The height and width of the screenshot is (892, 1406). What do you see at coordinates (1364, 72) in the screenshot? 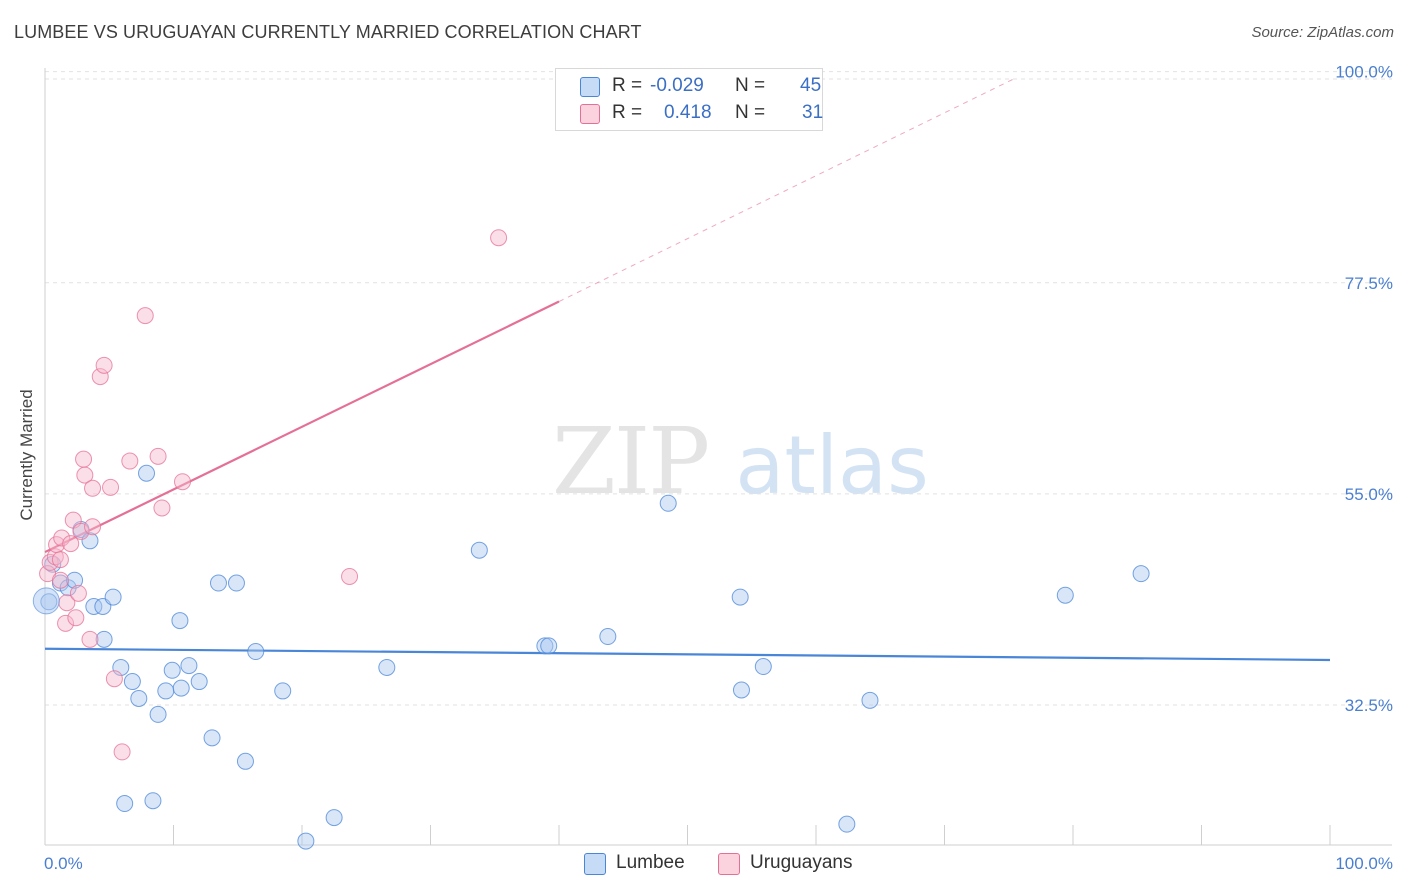
I see `y-tick-label: 100.0%` at bounding box center [1364, 72].